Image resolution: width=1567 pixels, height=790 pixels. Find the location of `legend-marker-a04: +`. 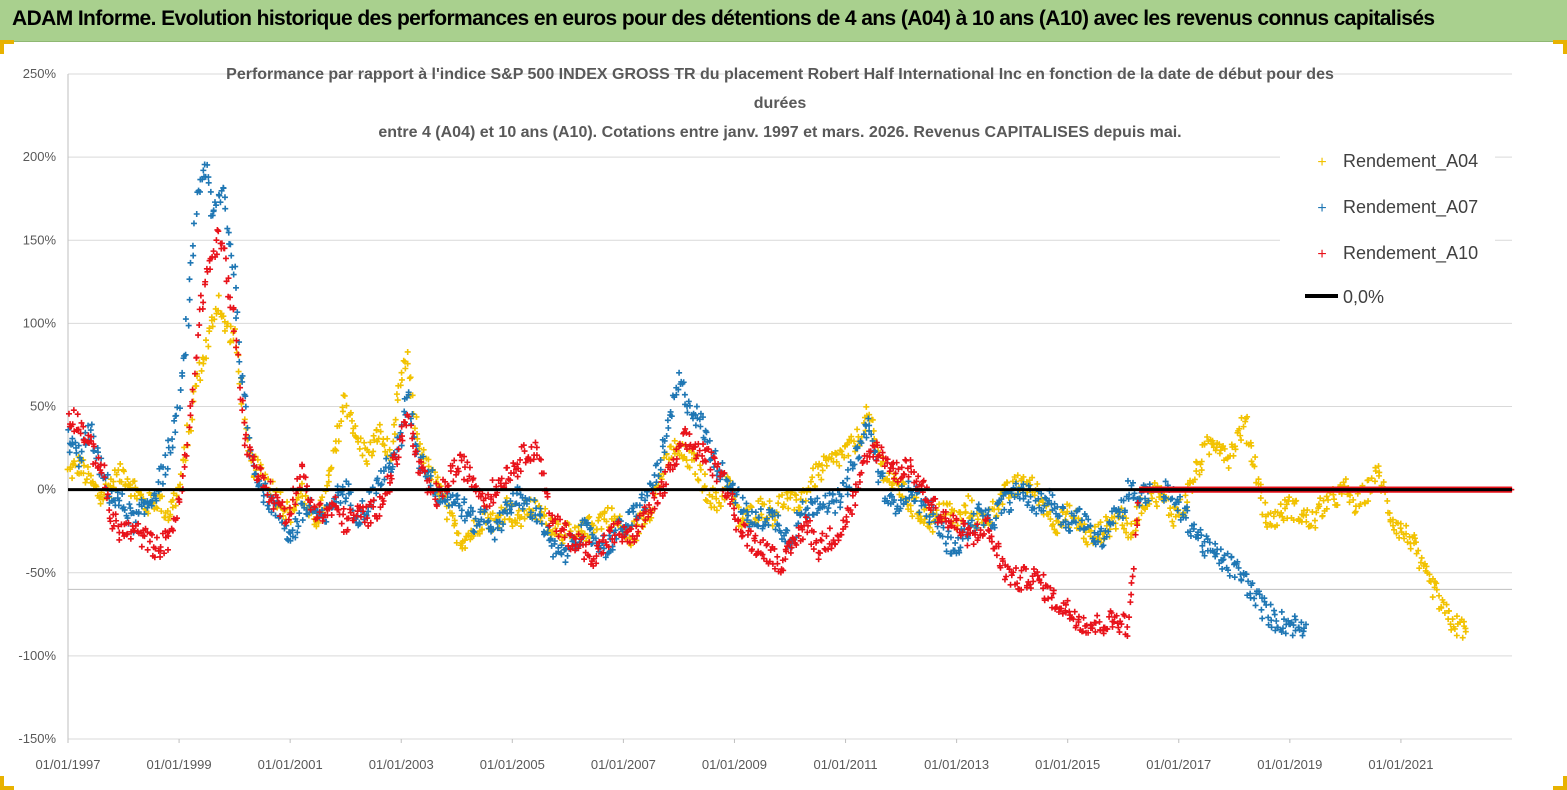

legend-marker-a04: + is located at coordinates (1321, 162).